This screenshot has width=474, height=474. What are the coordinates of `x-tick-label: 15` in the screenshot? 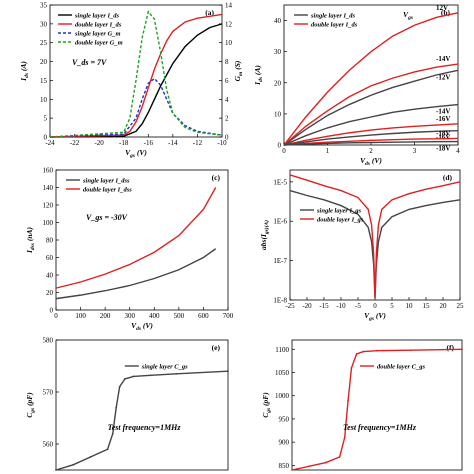 It's located at (427, 306).